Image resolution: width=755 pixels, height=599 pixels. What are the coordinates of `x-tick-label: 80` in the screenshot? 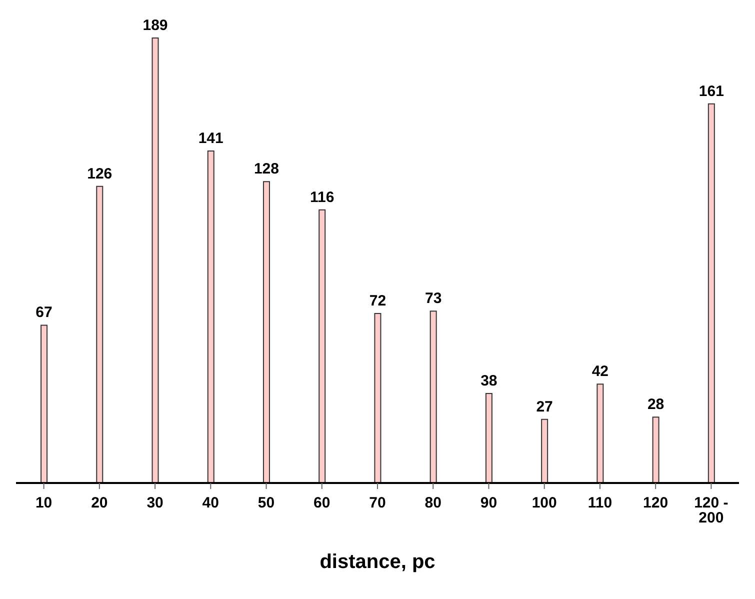 It's located at (433, 503).